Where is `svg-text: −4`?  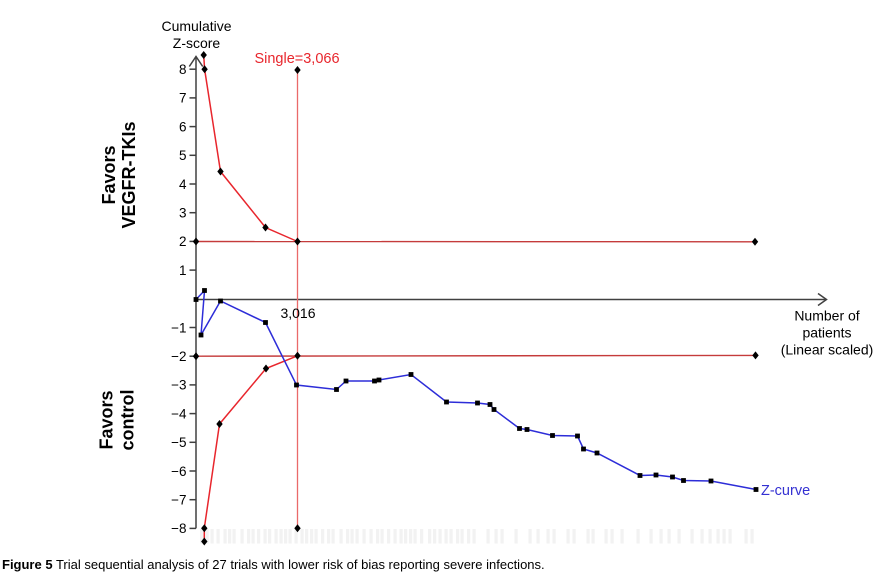
svg-text: −4 is located at coordinates (179, 413).